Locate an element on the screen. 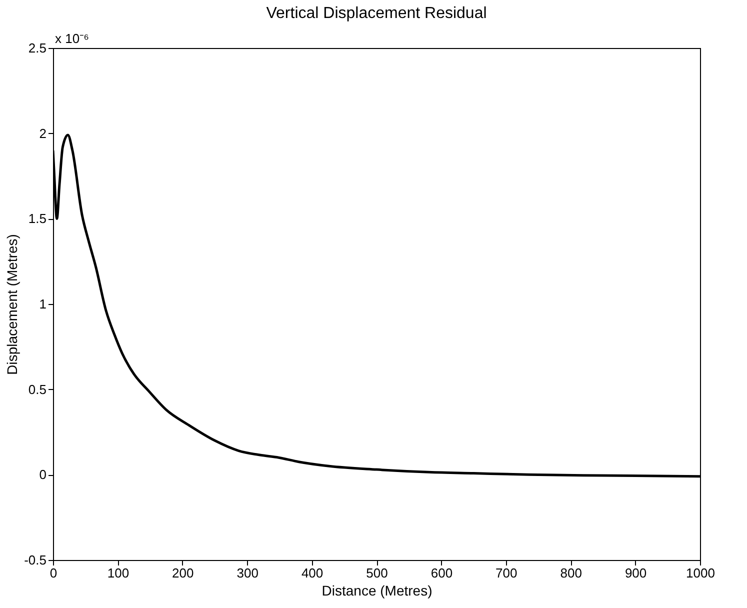  text: x 10⁻⁶ is located at coordinates (72, 38).